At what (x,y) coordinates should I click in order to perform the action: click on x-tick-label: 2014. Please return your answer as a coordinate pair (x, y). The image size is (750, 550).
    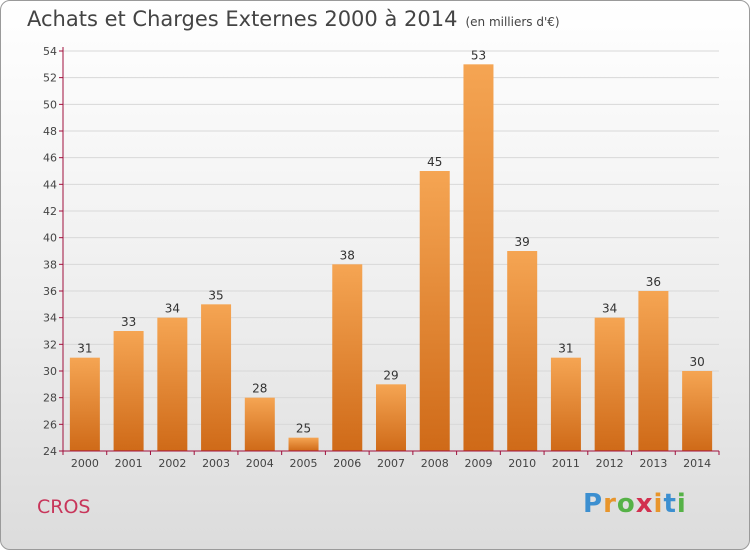
    Looking at the image, I should click on (697, 463).